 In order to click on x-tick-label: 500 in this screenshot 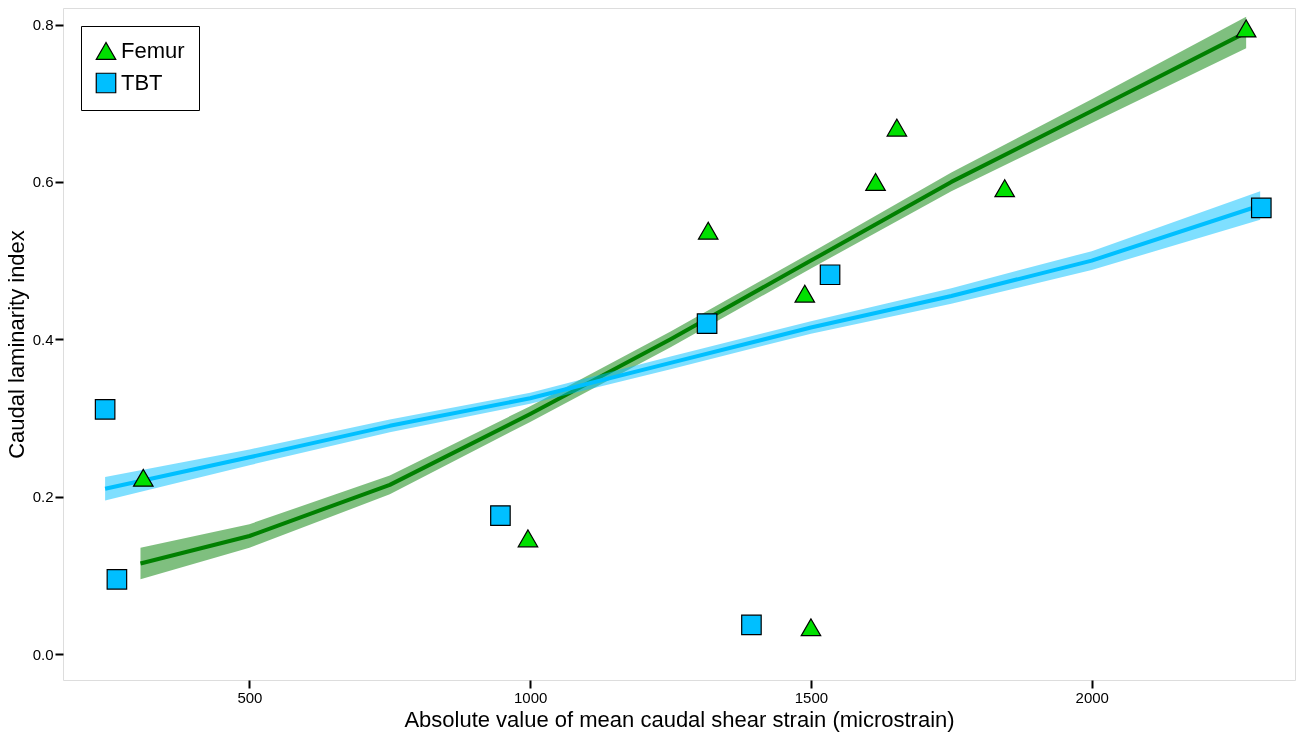, I will do `click(250, 697)`.